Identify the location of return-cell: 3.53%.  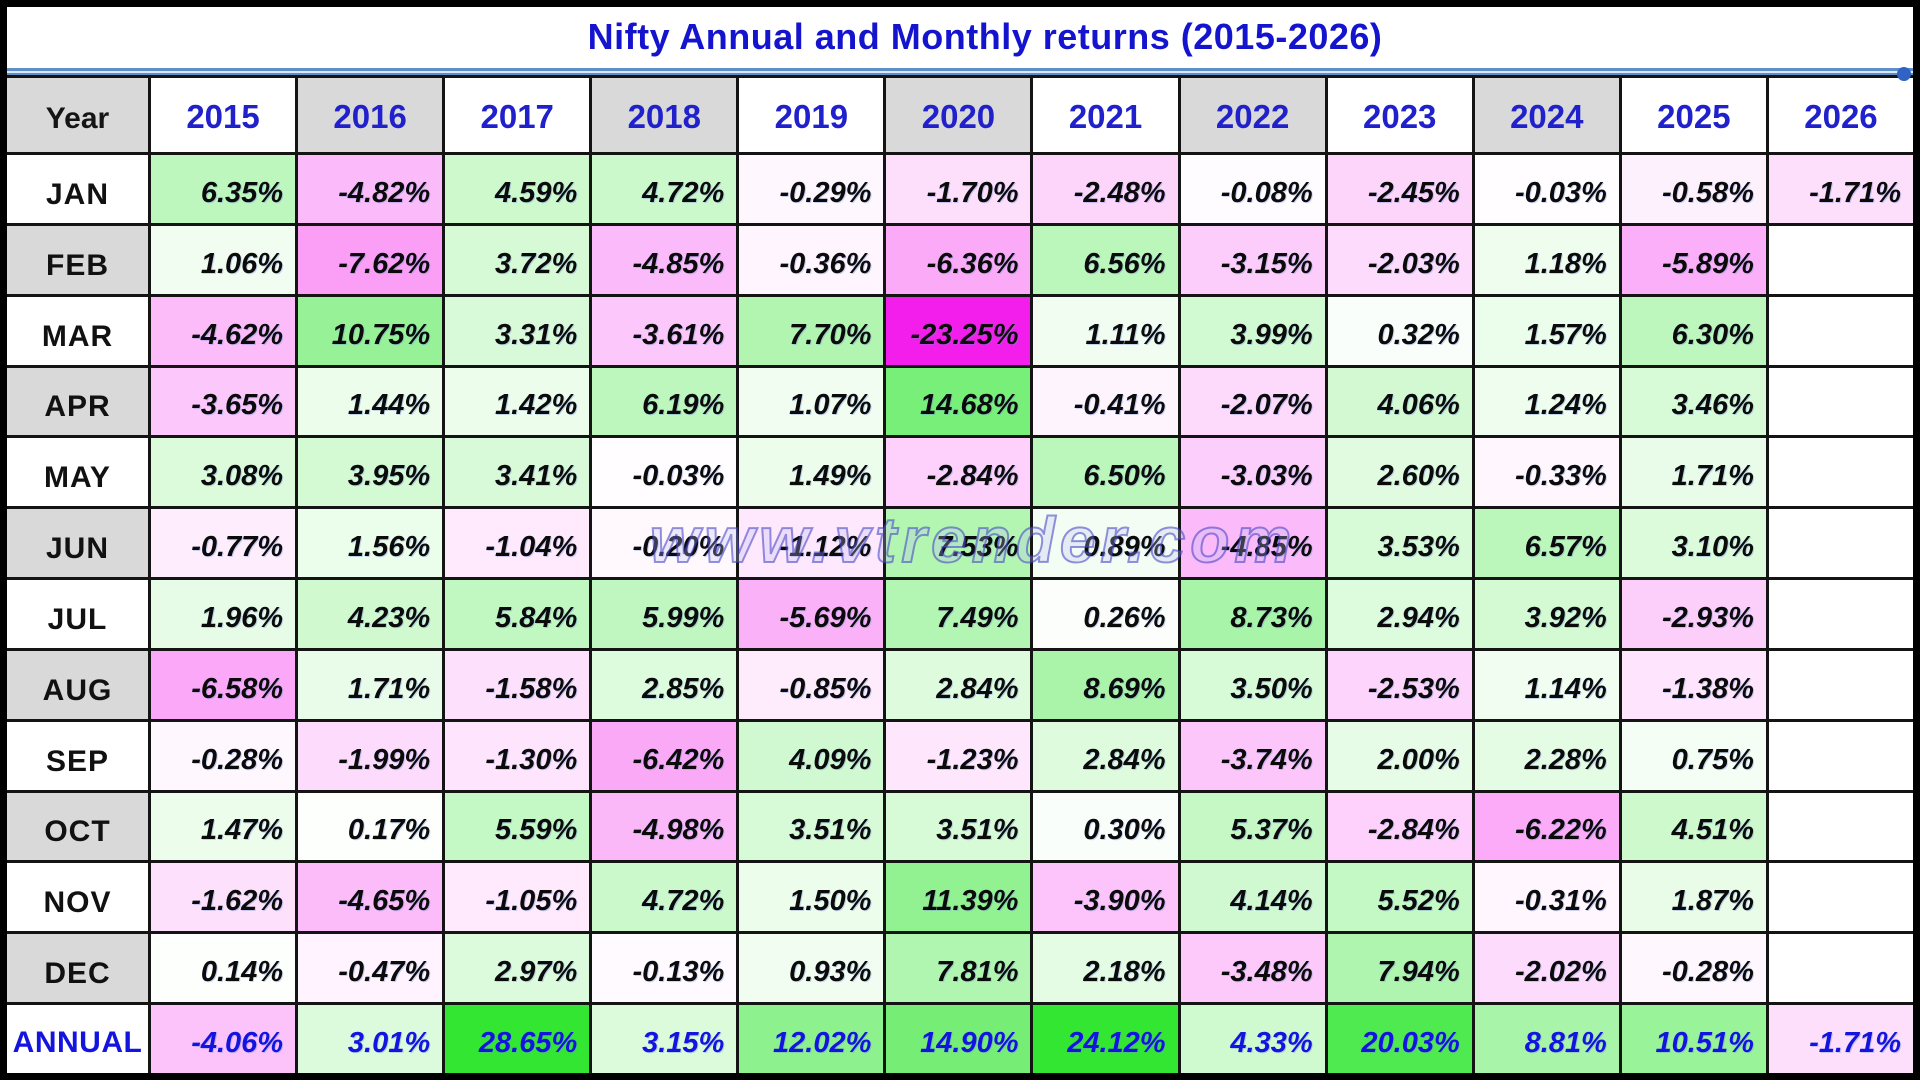
(1399, 543).